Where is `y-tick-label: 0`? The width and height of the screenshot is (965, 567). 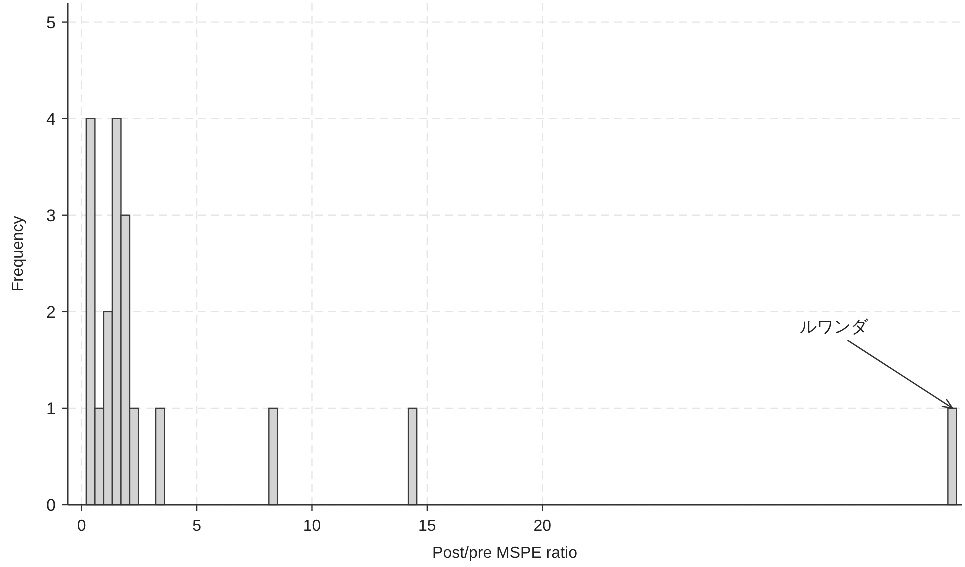 y-tick-label: 0 is located at coordinates (51, 505).